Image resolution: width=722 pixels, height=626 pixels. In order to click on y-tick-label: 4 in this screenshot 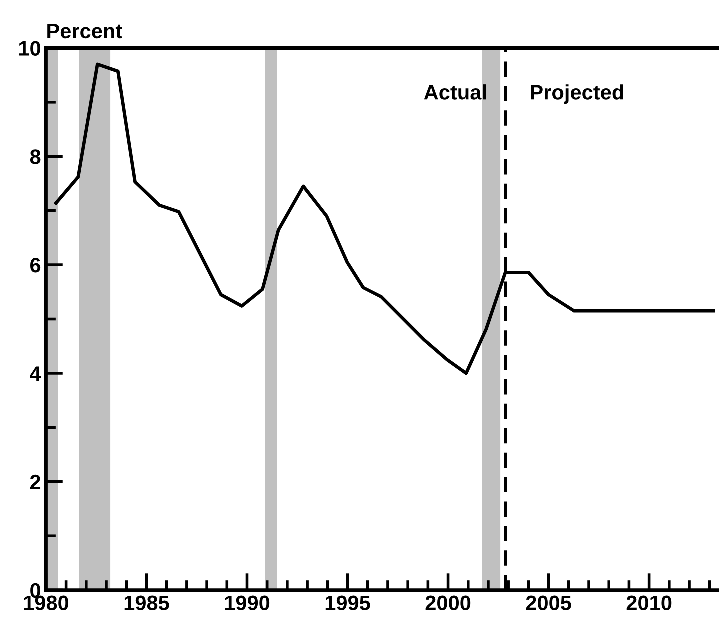, I will do `click(36, 374)`.